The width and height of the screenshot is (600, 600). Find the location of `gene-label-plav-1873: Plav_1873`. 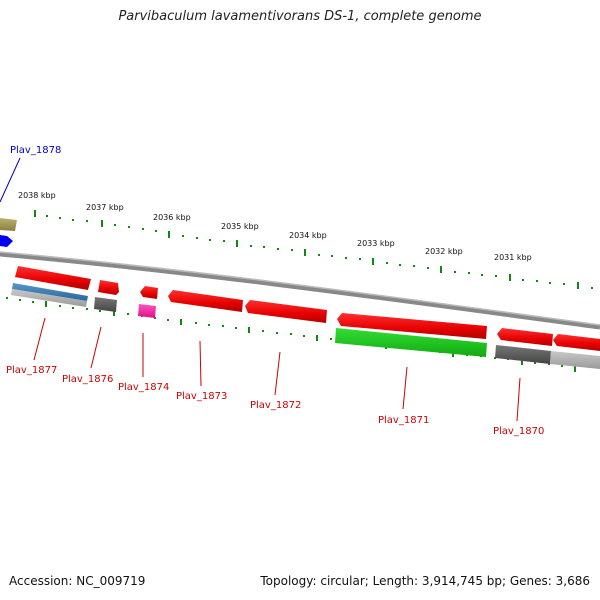

gene-label-plav-1873: Plav_1873 is located at coordinates (201, 396).